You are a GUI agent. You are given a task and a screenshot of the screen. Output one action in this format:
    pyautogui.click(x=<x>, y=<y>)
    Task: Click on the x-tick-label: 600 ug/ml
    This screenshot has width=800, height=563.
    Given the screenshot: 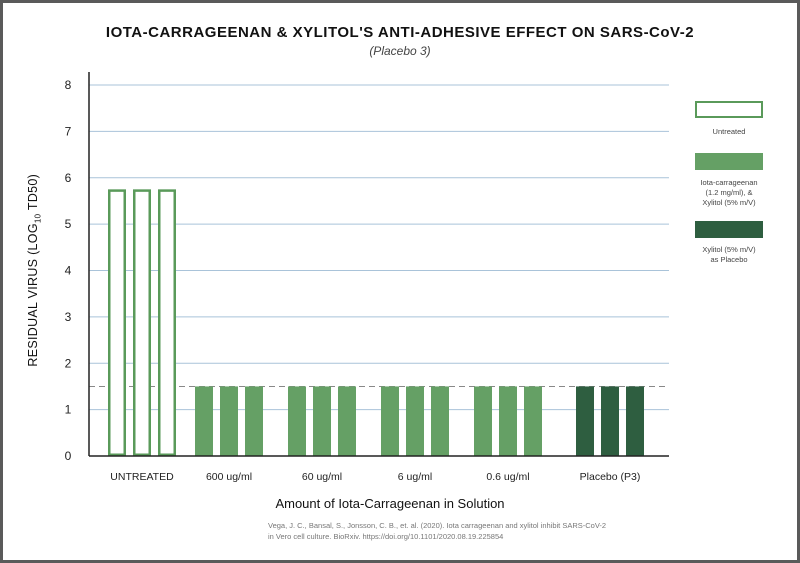 What is the action you would take?
    pyautogui.click(x=229, y=477)
    